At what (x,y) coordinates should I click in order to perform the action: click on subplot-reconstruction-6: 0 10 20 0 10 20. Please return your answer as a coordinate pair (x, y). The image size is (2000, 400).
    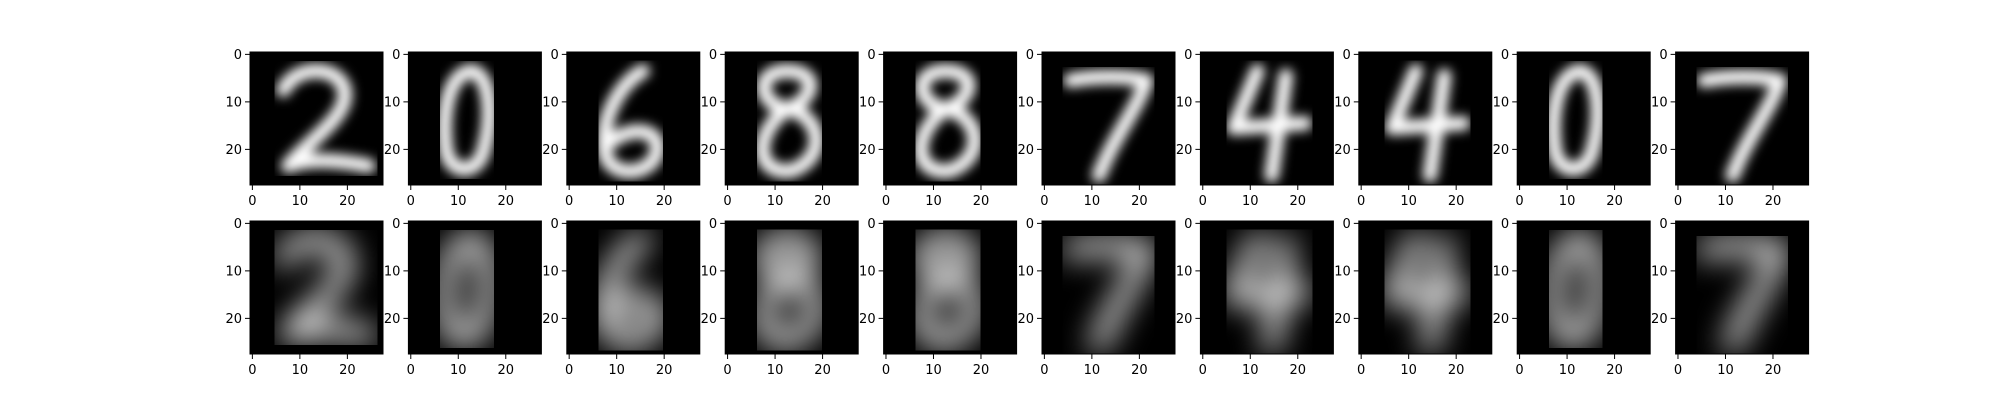
    Looking at the image, I should click on (1096, 297).